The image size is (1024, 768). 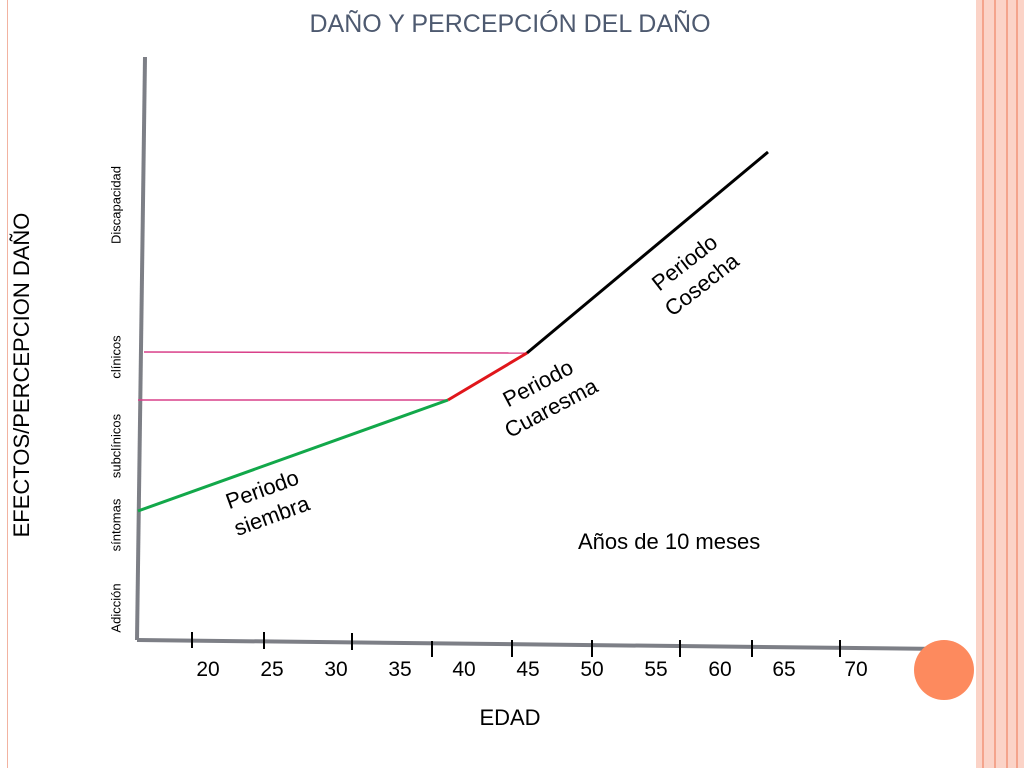 I want to click on y-axis-label: EFECTOS/PERCEPCION DAÑO, so click(x=21, y=375).